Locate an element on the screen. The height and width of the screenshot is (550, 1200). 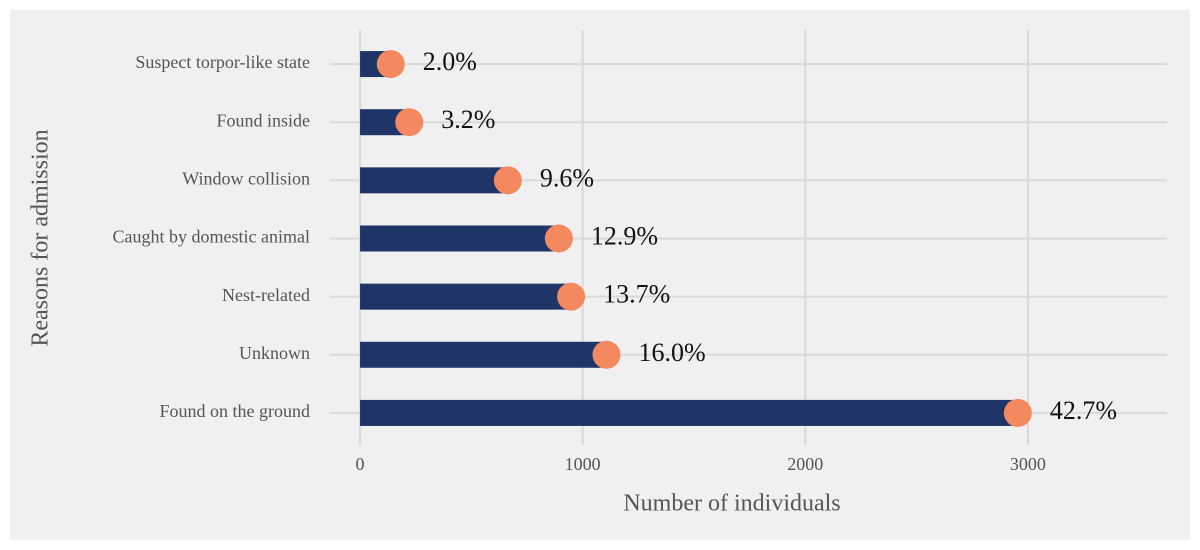
x-tick-label: 1000 is located at coordinates (583, 464).